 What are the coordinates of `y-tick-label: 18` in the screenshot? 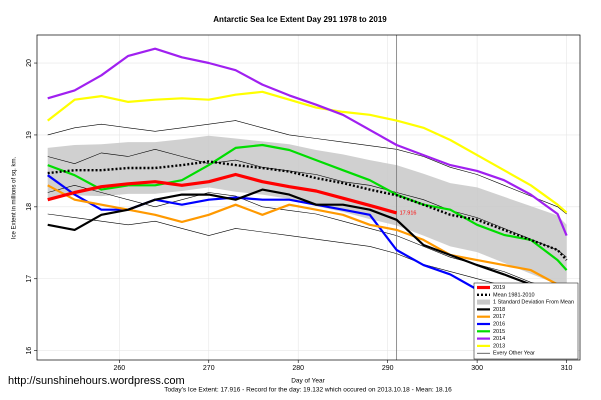 It's located at (29, 207).